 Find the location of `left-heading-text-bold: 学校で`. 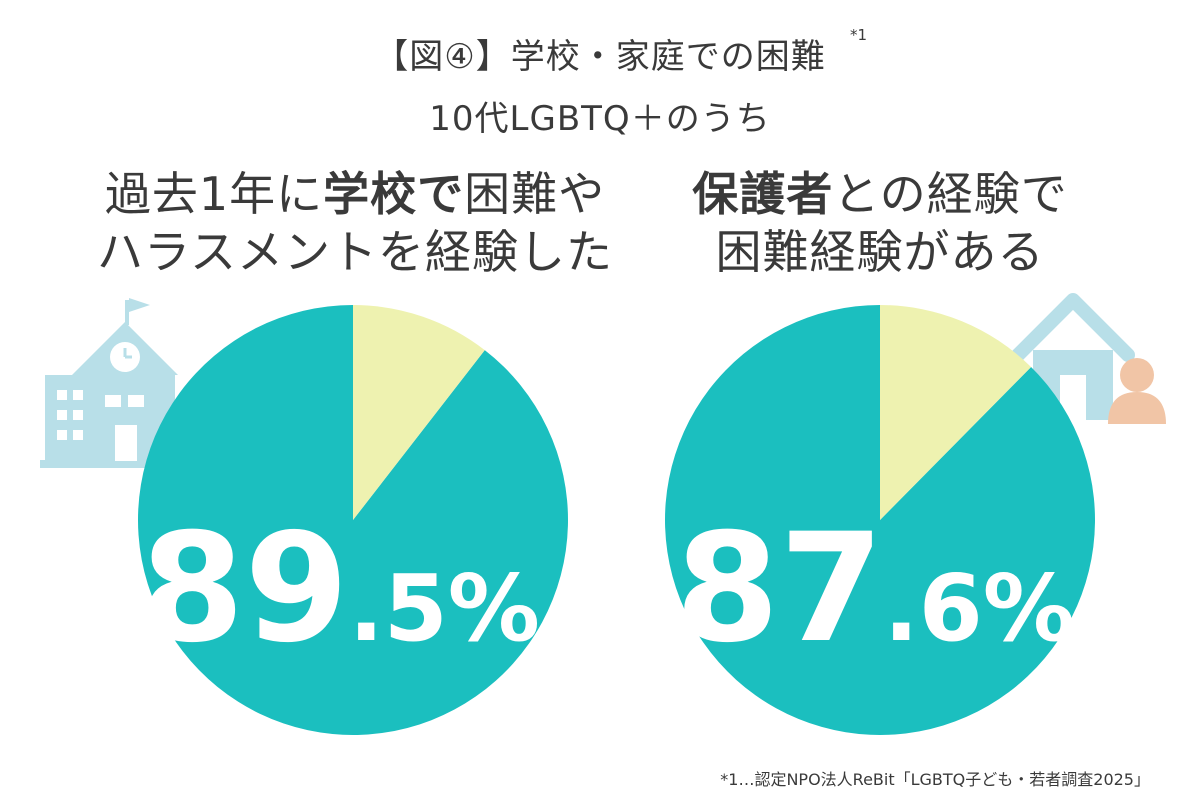

left-heading-text-bold: 学校で is located at coordinates (394, 194).